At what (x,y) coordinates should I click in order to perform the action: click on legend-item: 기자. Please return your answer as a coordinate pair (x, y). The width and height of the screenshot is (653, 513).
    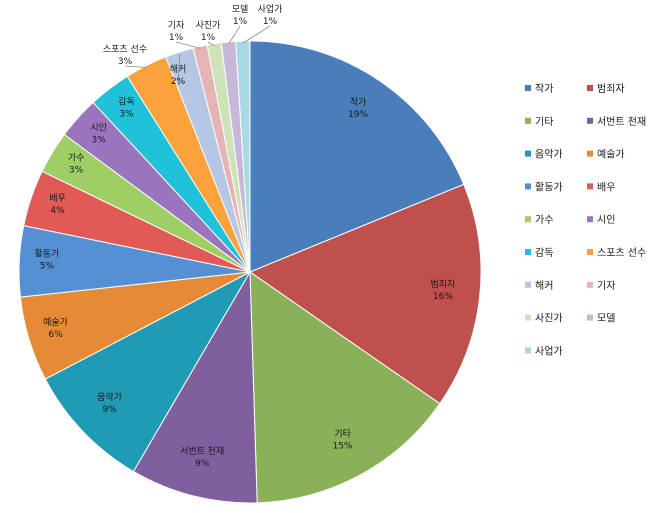
    Looking at the image, I should click on (601, 286).